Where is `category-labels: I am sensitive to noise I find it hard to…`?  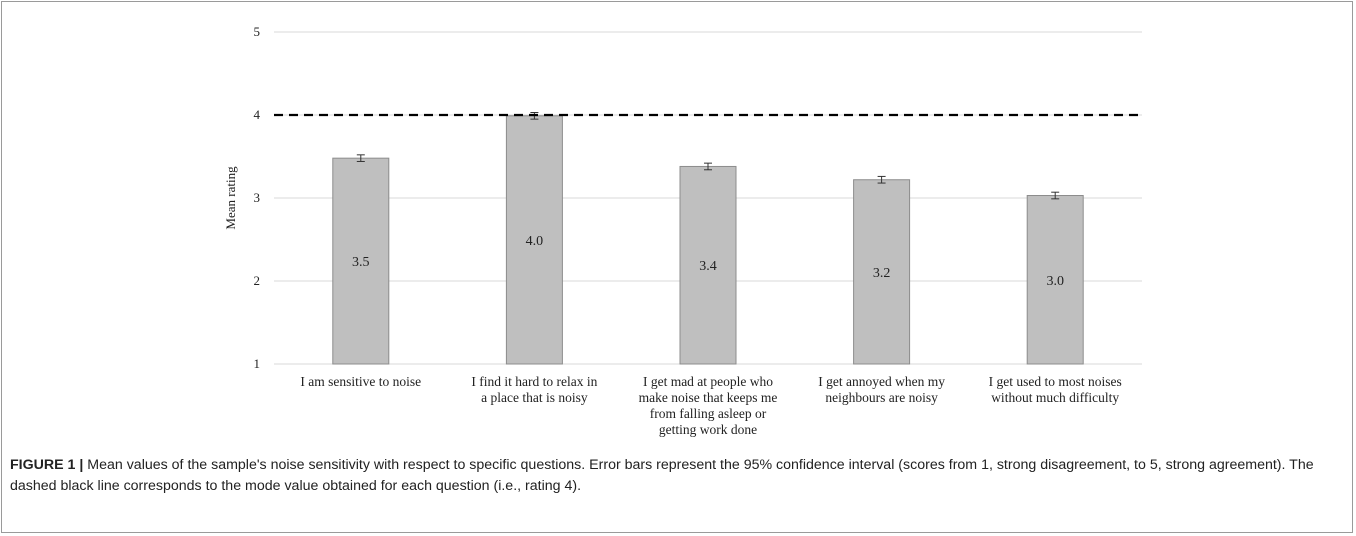 category-labels: I am sensitive to noise I find it hard to… is located at coordinates (710, 405).